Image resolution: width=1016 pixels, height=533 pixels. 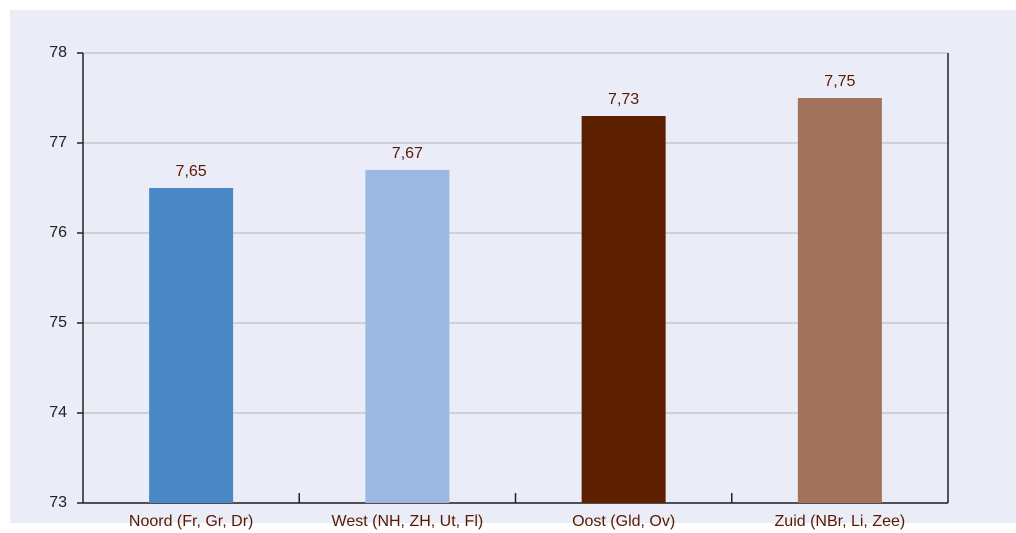 I want to click on y-tick-label: 78, so click(x=58, y=52).